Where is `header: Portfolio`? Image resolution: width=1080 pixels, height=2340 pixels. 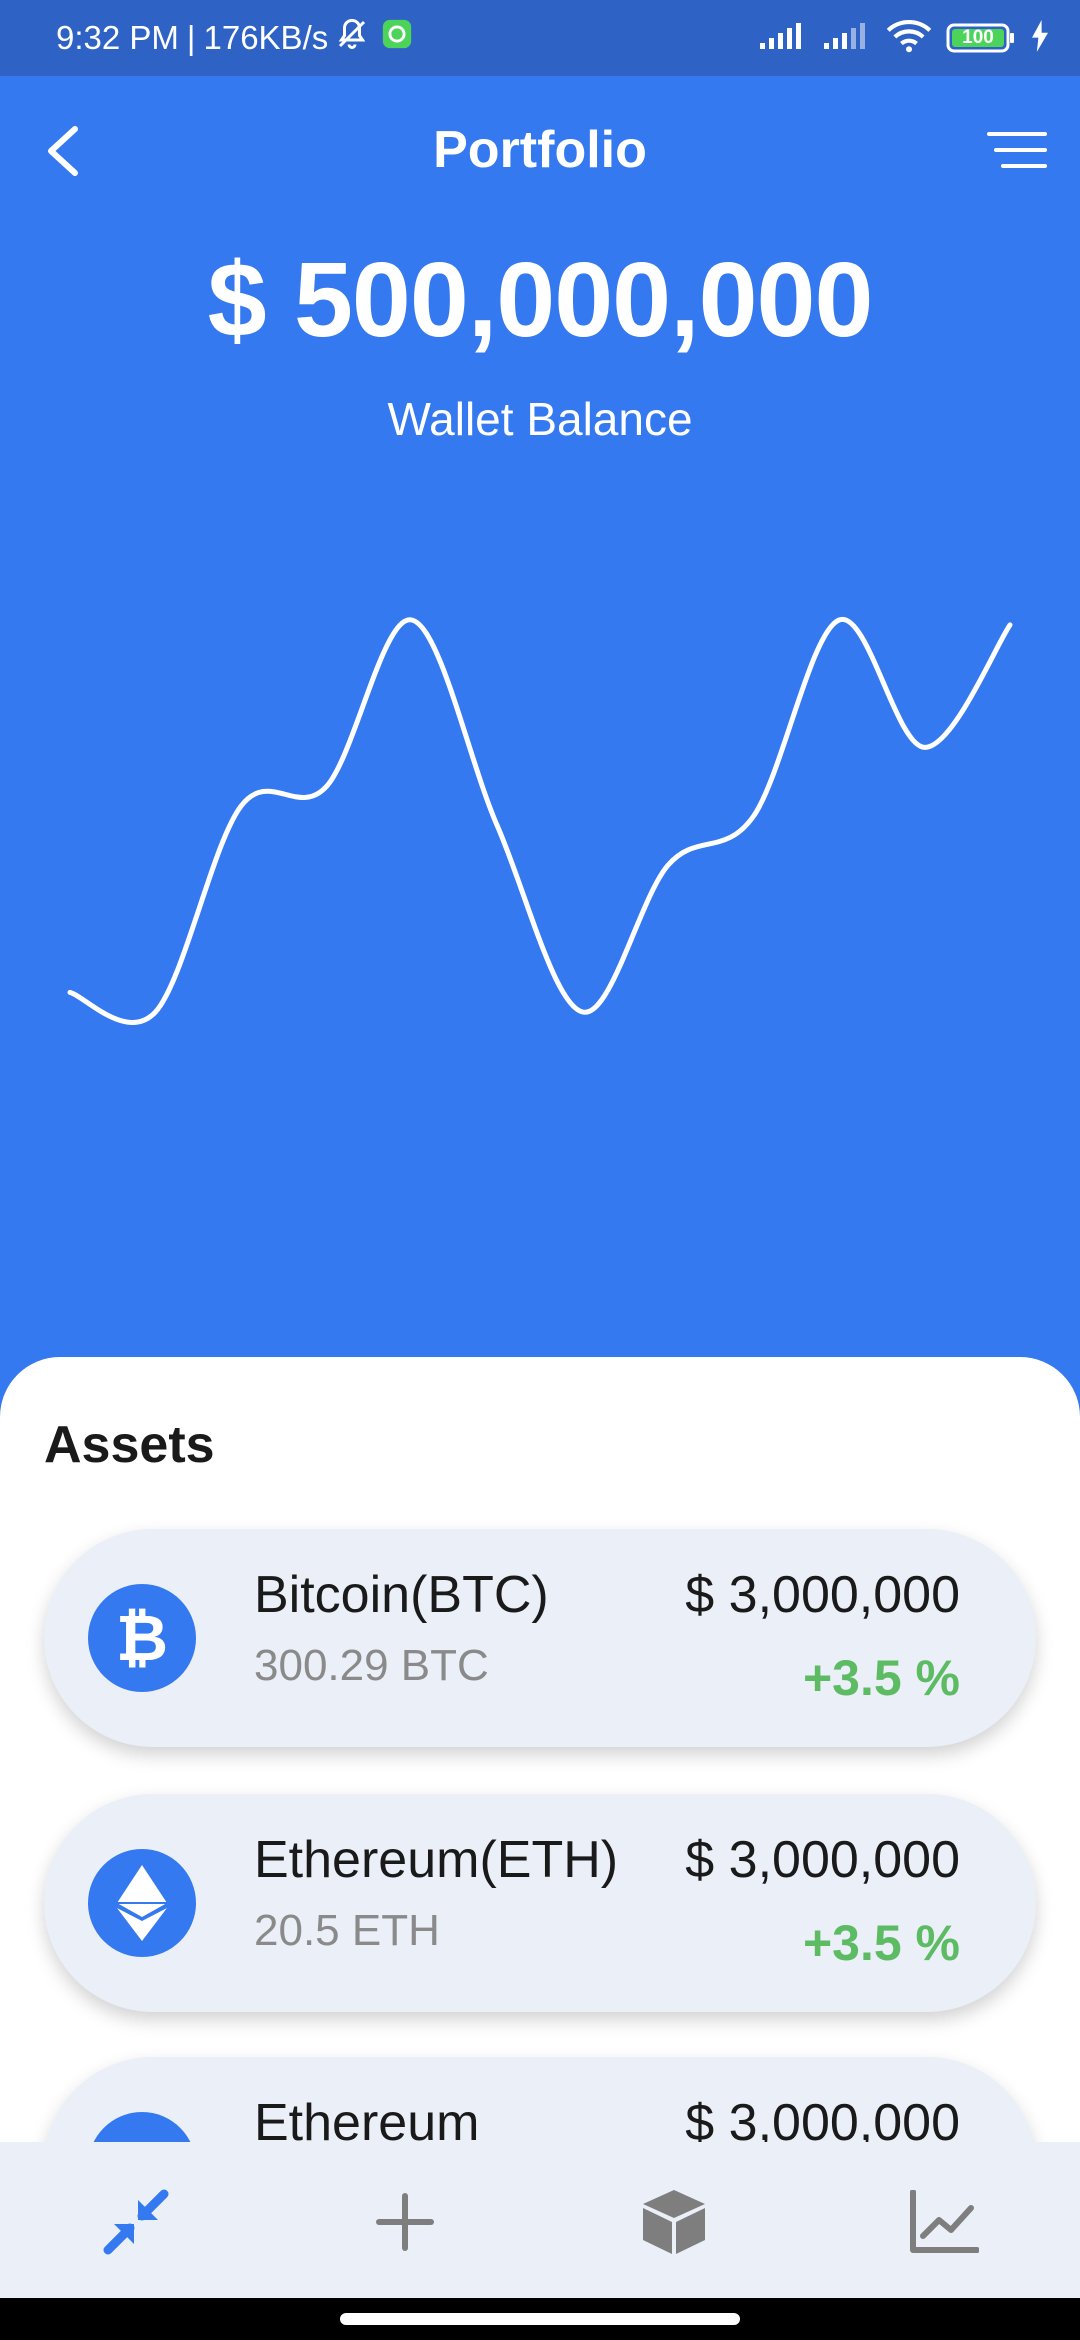
header: Portfolio is located at coordinates (540, 151).